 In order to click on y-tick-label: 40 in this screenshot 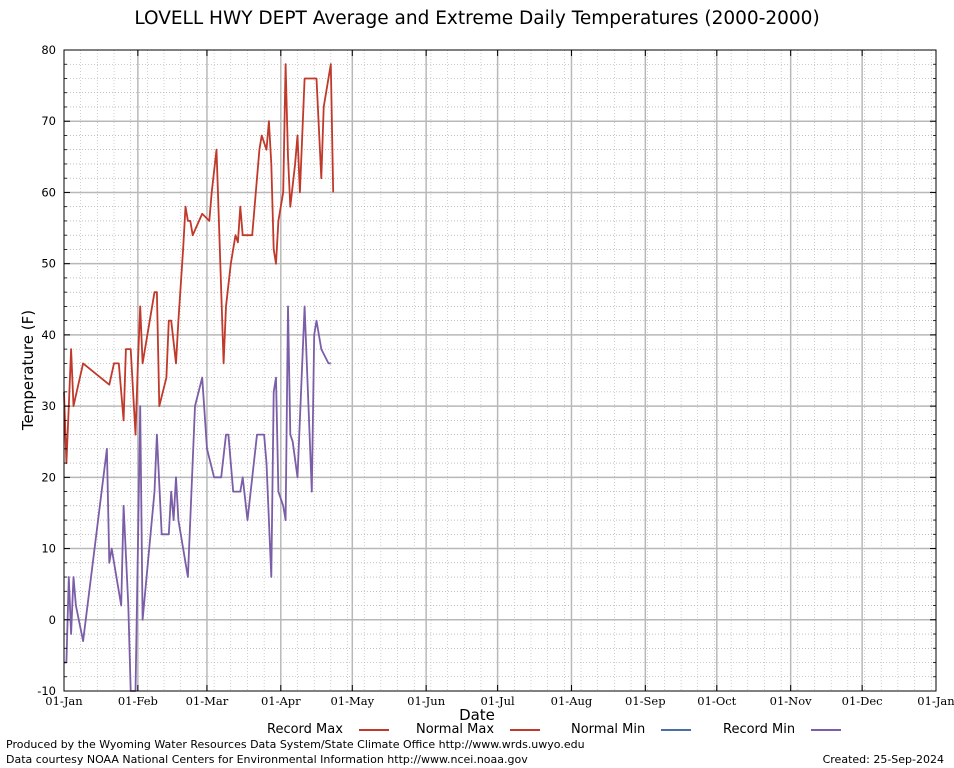, I will do `click(48, 335)`.